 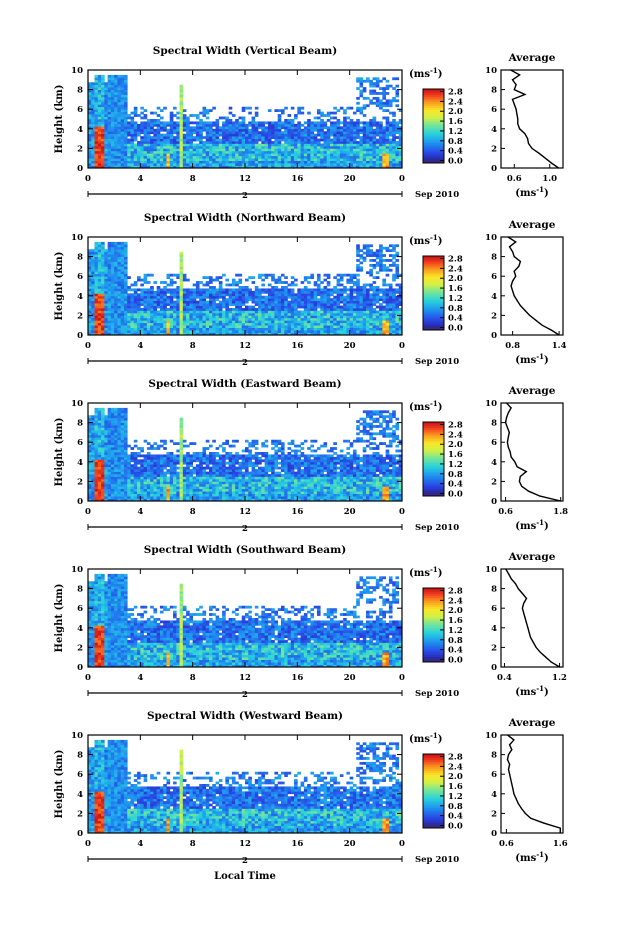 What do you see at coordinates (433, 297) in the screenshot?
I see `colorbar-segment` at bounding box center [433, 297].